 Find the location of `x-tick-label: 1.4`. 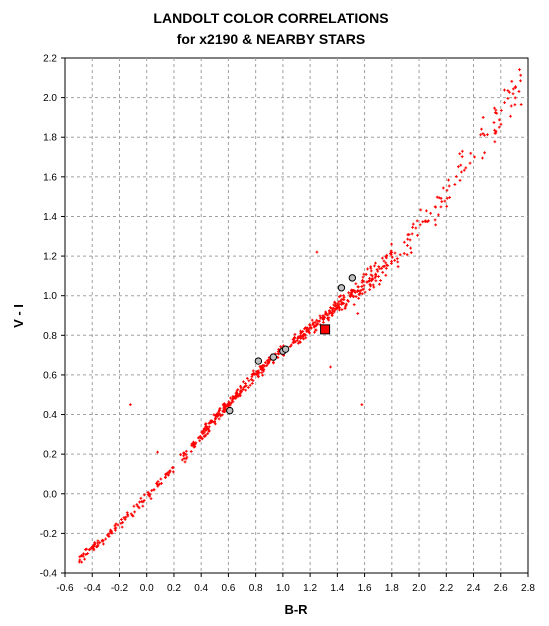

x-tick-label: 1.4 is located at coordinates (337, 588).